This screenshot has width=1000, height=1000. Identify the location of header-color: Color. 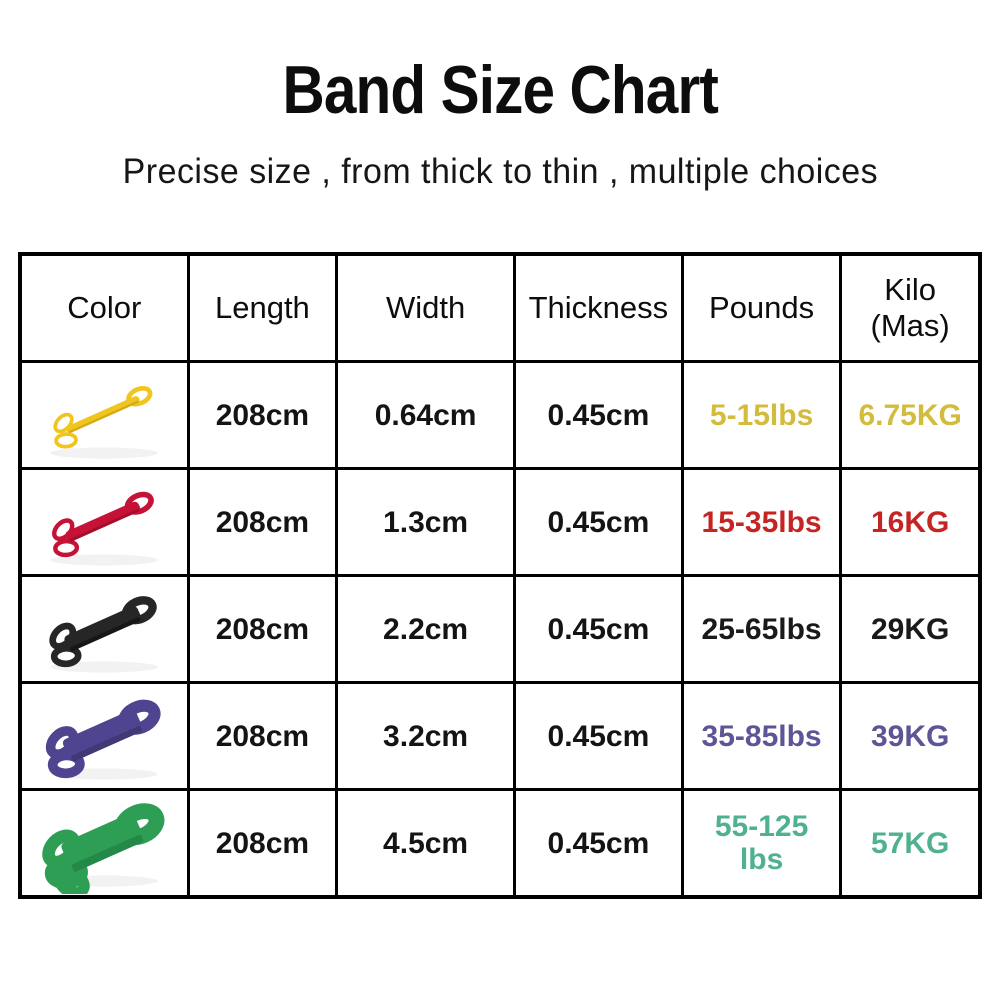
(104, 307).